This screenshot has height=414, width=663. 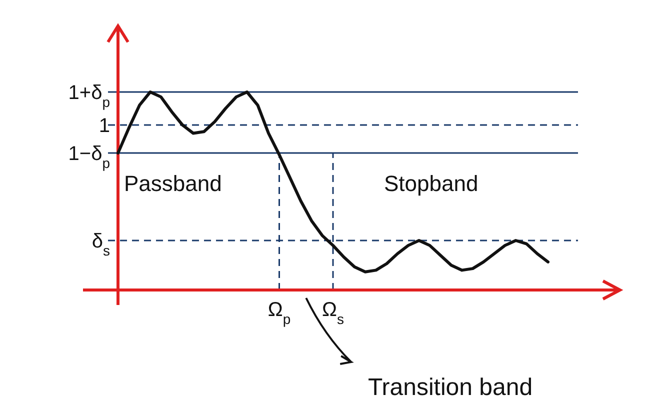 What do you see at coordinates (89, 157) in the screenshot?
I see `y-tick-label: 1−δ$_{p}$` at bounding box center [89, 157].